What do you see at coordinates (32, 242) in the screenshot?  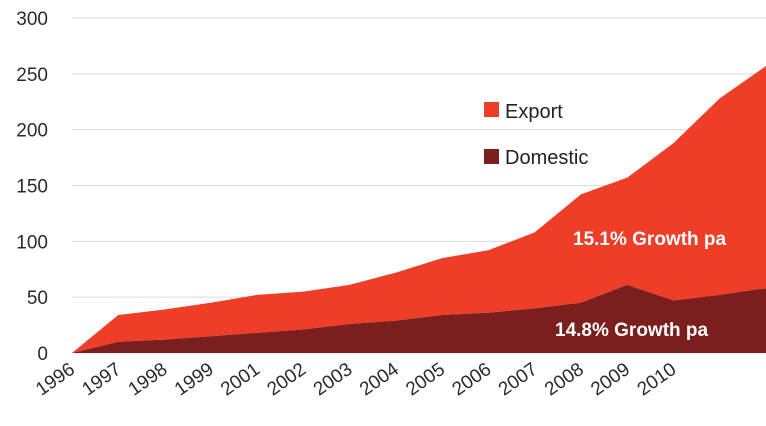 I see `y-tick-label: 100` at bounding box center [32, 242].